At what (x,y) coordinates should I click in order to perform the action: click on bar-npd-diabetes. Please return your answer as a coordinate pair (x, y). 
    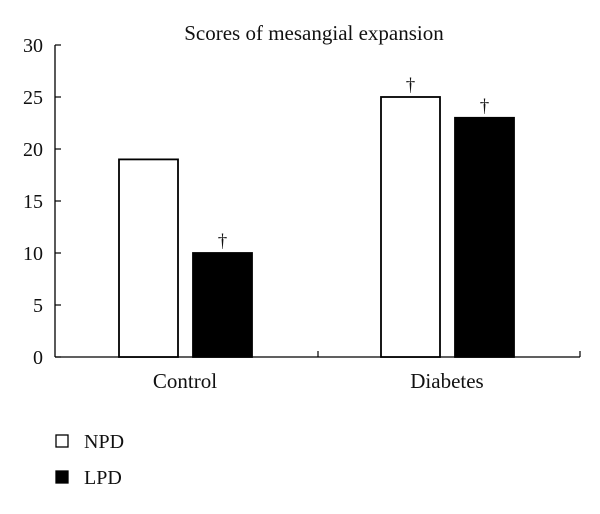
    Looking at the image, I should click on (410, 227).